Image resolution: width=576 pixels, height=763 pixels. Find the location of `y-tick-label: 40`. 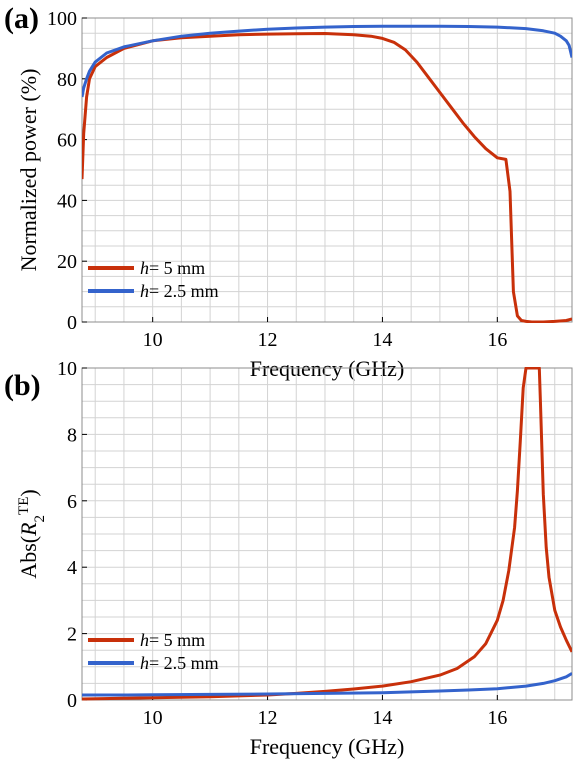

y-tick-label: 40 is located at coordinates (67, 201).